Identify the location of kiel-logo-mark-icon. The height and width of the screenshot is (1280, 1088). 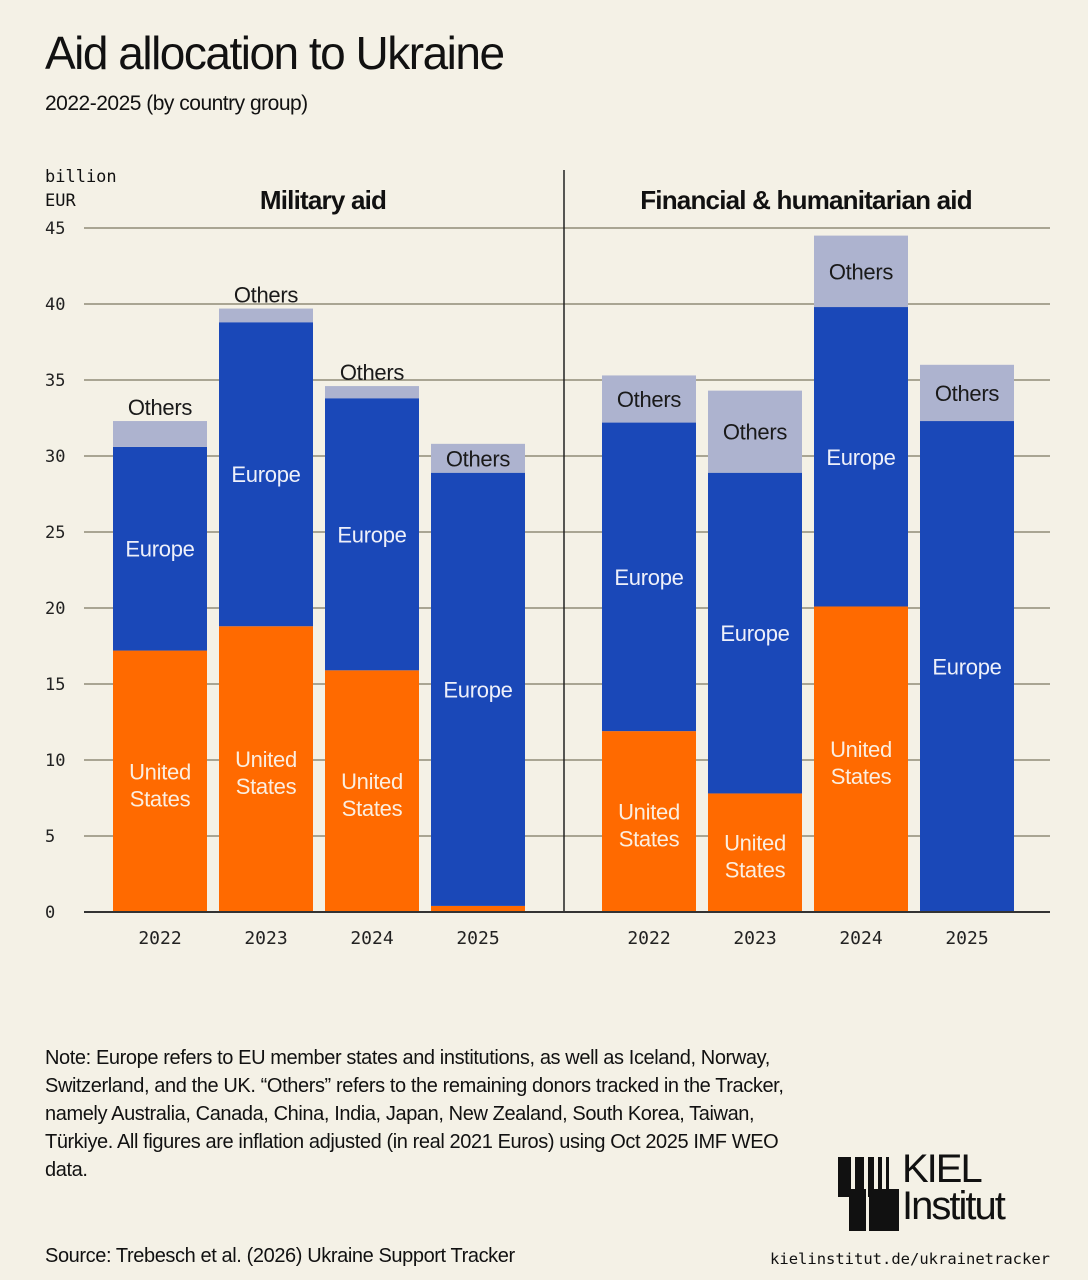
(868, 1194).